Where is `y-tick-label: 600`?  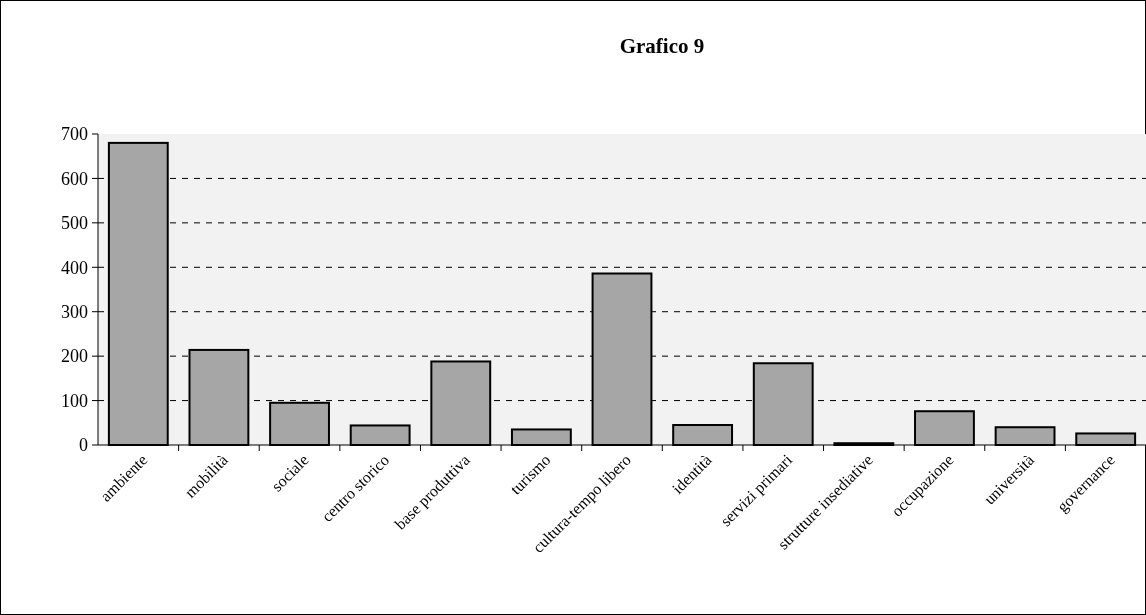 y-tick-label: 600 is located at coordinates (74, 178).